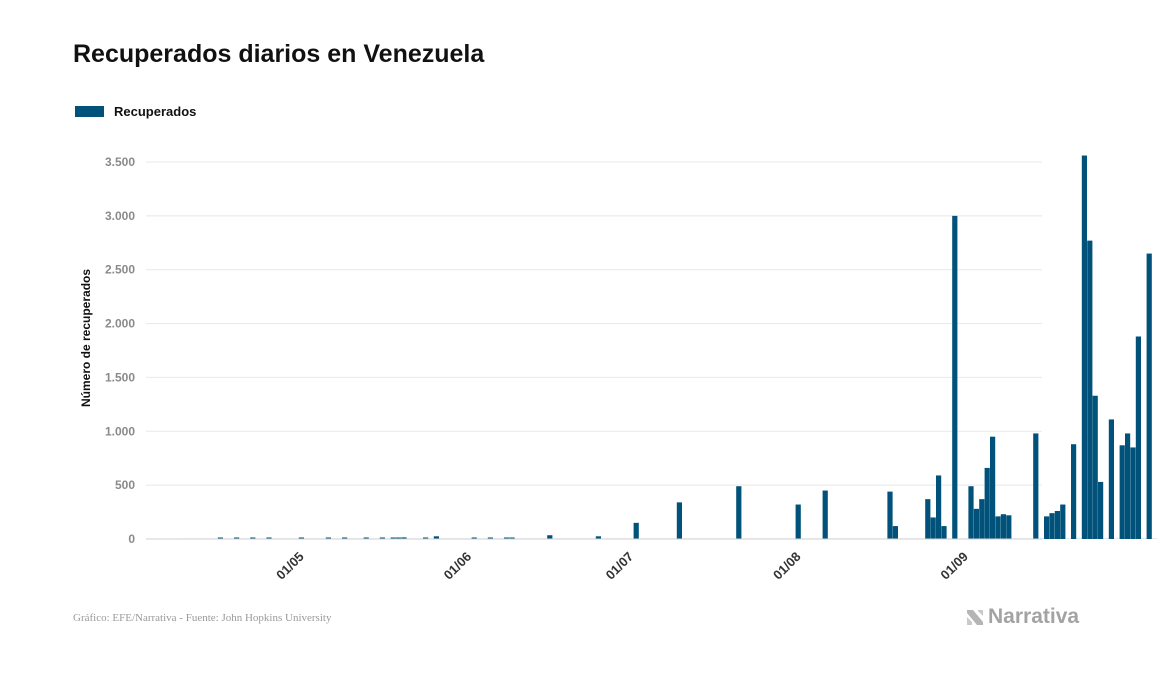 Image resolution: width=1157 pixels, height=674 pixels. Describe the element at coordinates (120, 431) in the screenshot. I see `y-tick-label: 1.000` at that location.